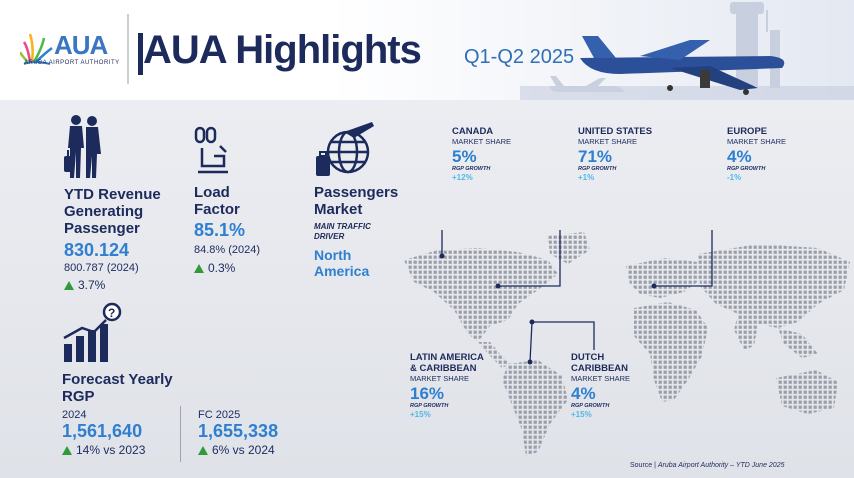 The height and width of the screenshot is (478, 854). What do you see at coordinates (82, 146) in the screenshot?
I see `travelers-icon` at bounding box center [82, 146].